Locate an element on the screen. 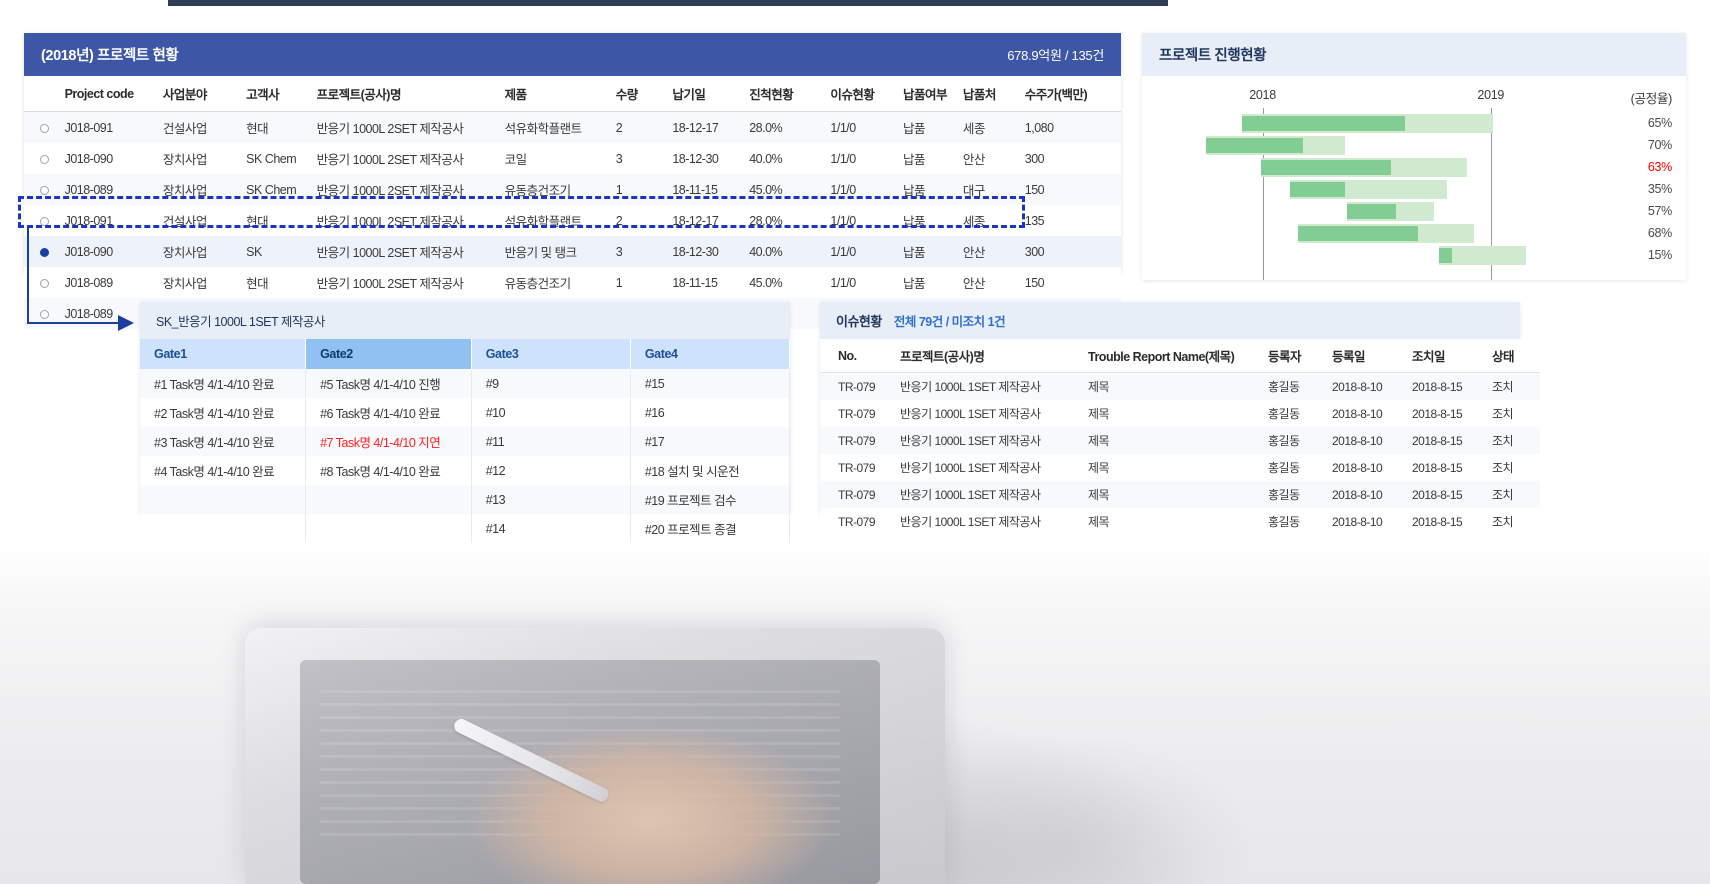 Image resolution: width=1710 pixels, height=884 pixels. gate-task-cell: #1 Task명 4/1-4/10 완료 is located at coordinates (223, 383).